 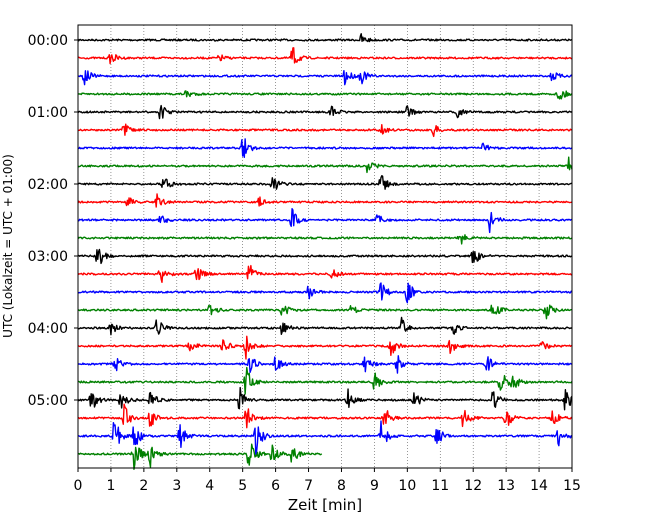 I want to click on x-tick-label: 14, so click(x=539, y=486).